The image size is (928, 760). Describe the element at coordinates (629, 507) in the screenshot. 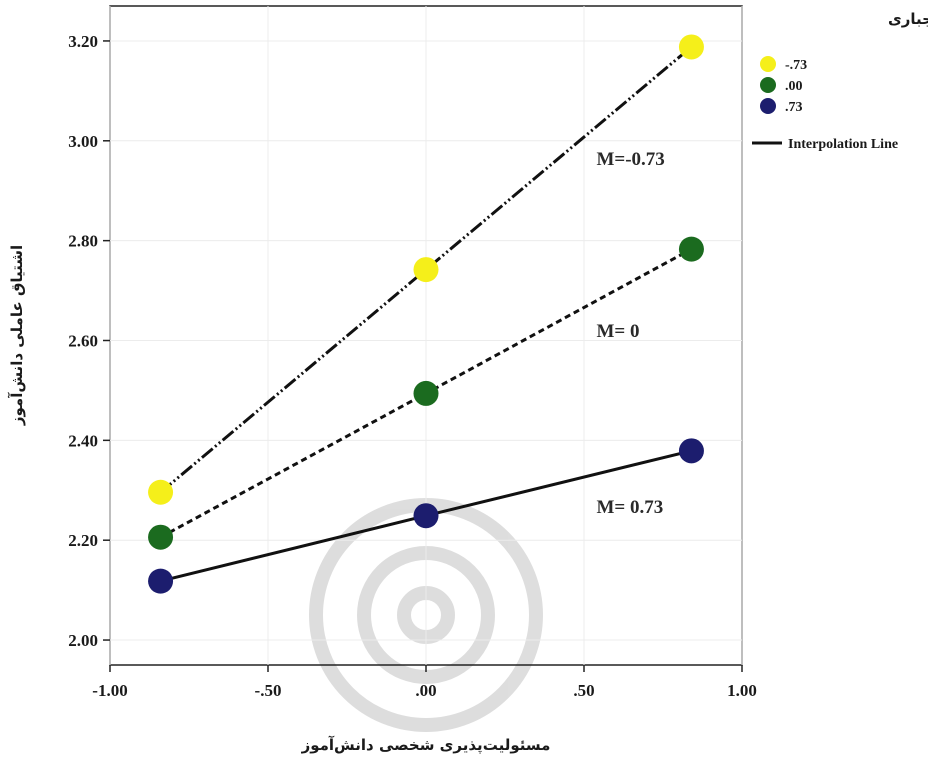

I see `series-annotation: M= 0.73` at that location.